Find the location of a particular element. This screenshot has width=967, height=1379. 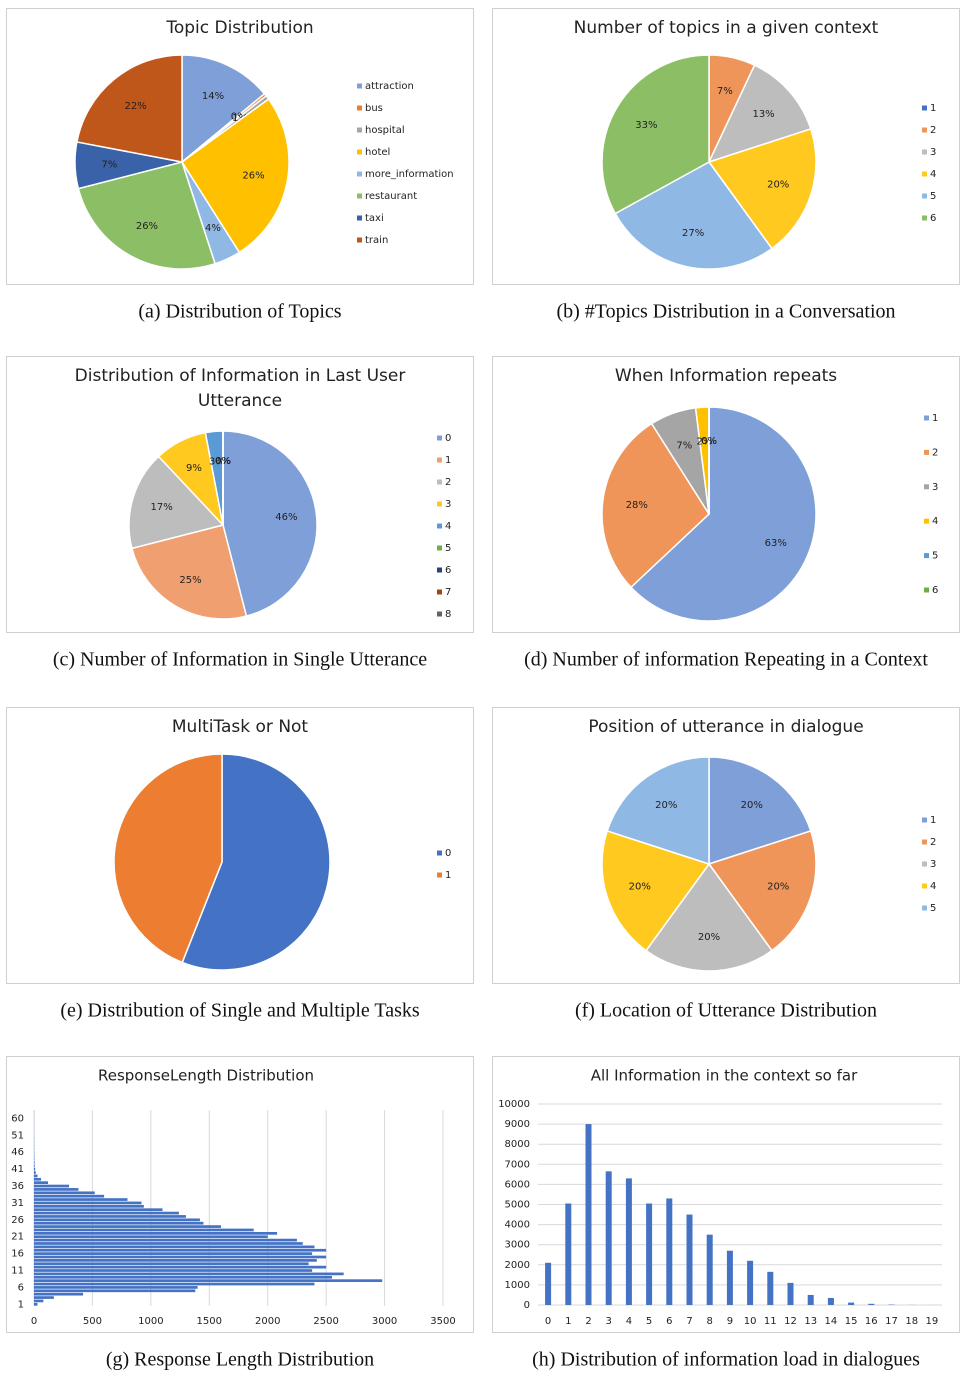

y-tick-label: 10000 is located at coordinates (514, 1104).